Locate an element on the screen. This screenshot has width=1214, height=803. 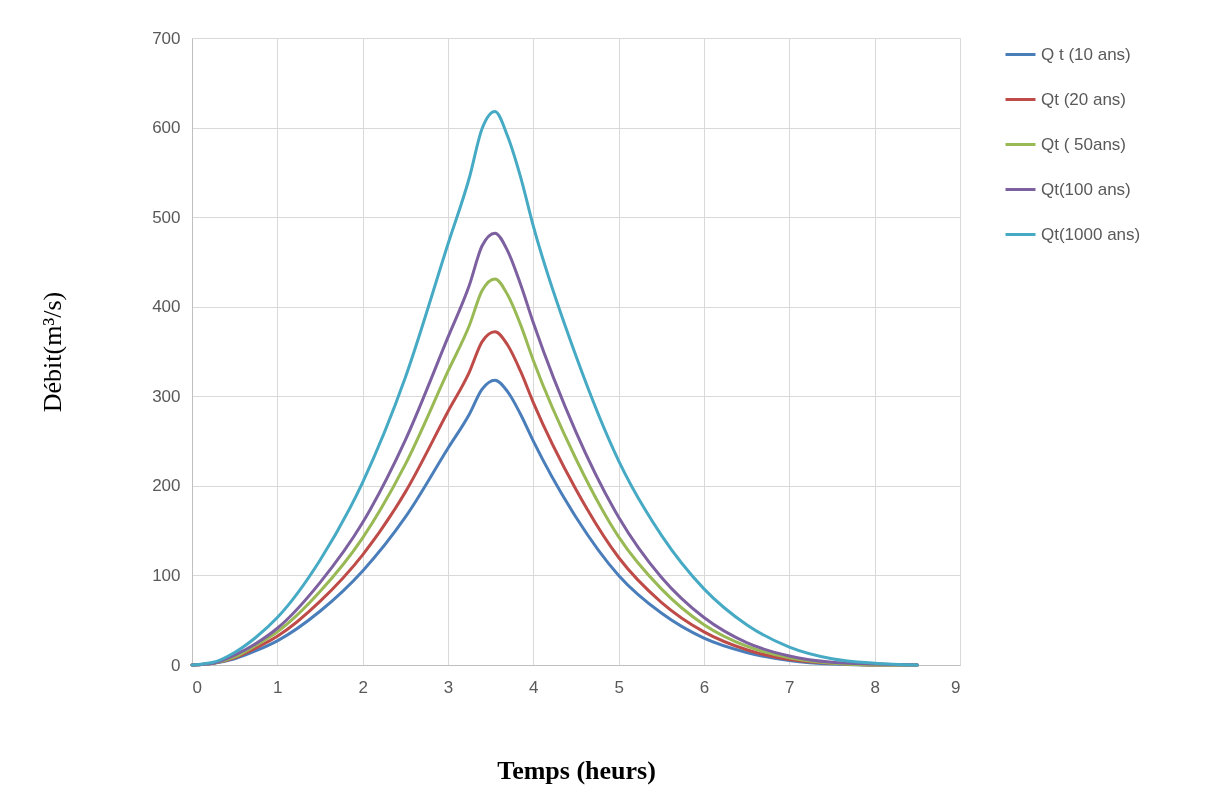
x-tick-label: 0 is located at coordinates (197, 687).